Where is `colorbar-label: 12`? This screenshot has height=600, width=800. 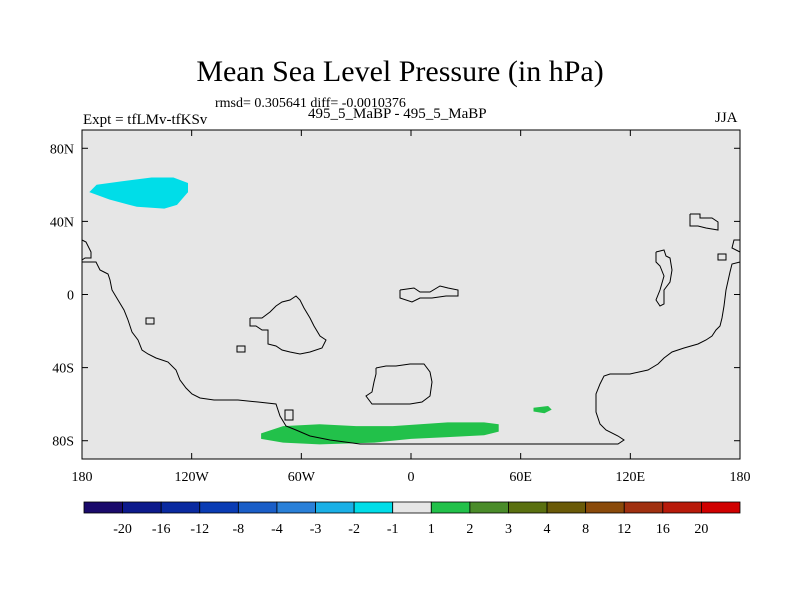 colorbar-label: 12 is located at coordinates (624, 529).